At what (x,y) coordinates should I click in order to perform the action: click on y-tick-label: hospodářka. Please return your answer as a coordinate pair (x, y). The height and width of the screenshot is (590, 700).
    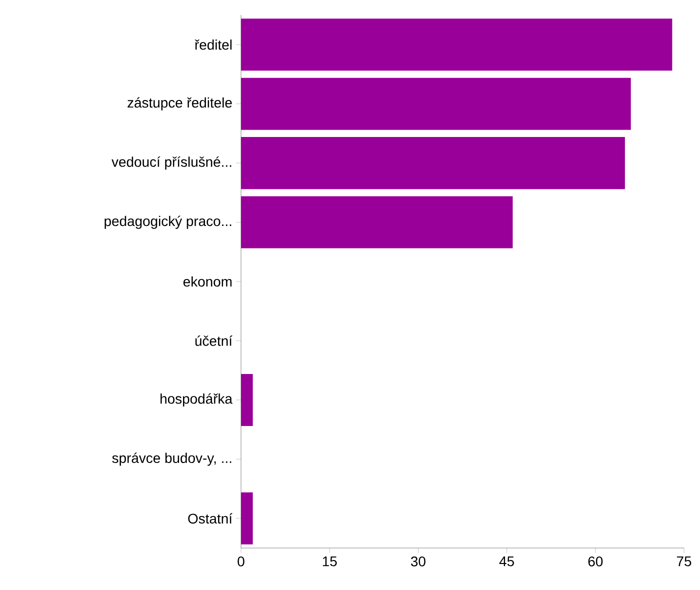
    Looking at the image, I should click on (196, 400).